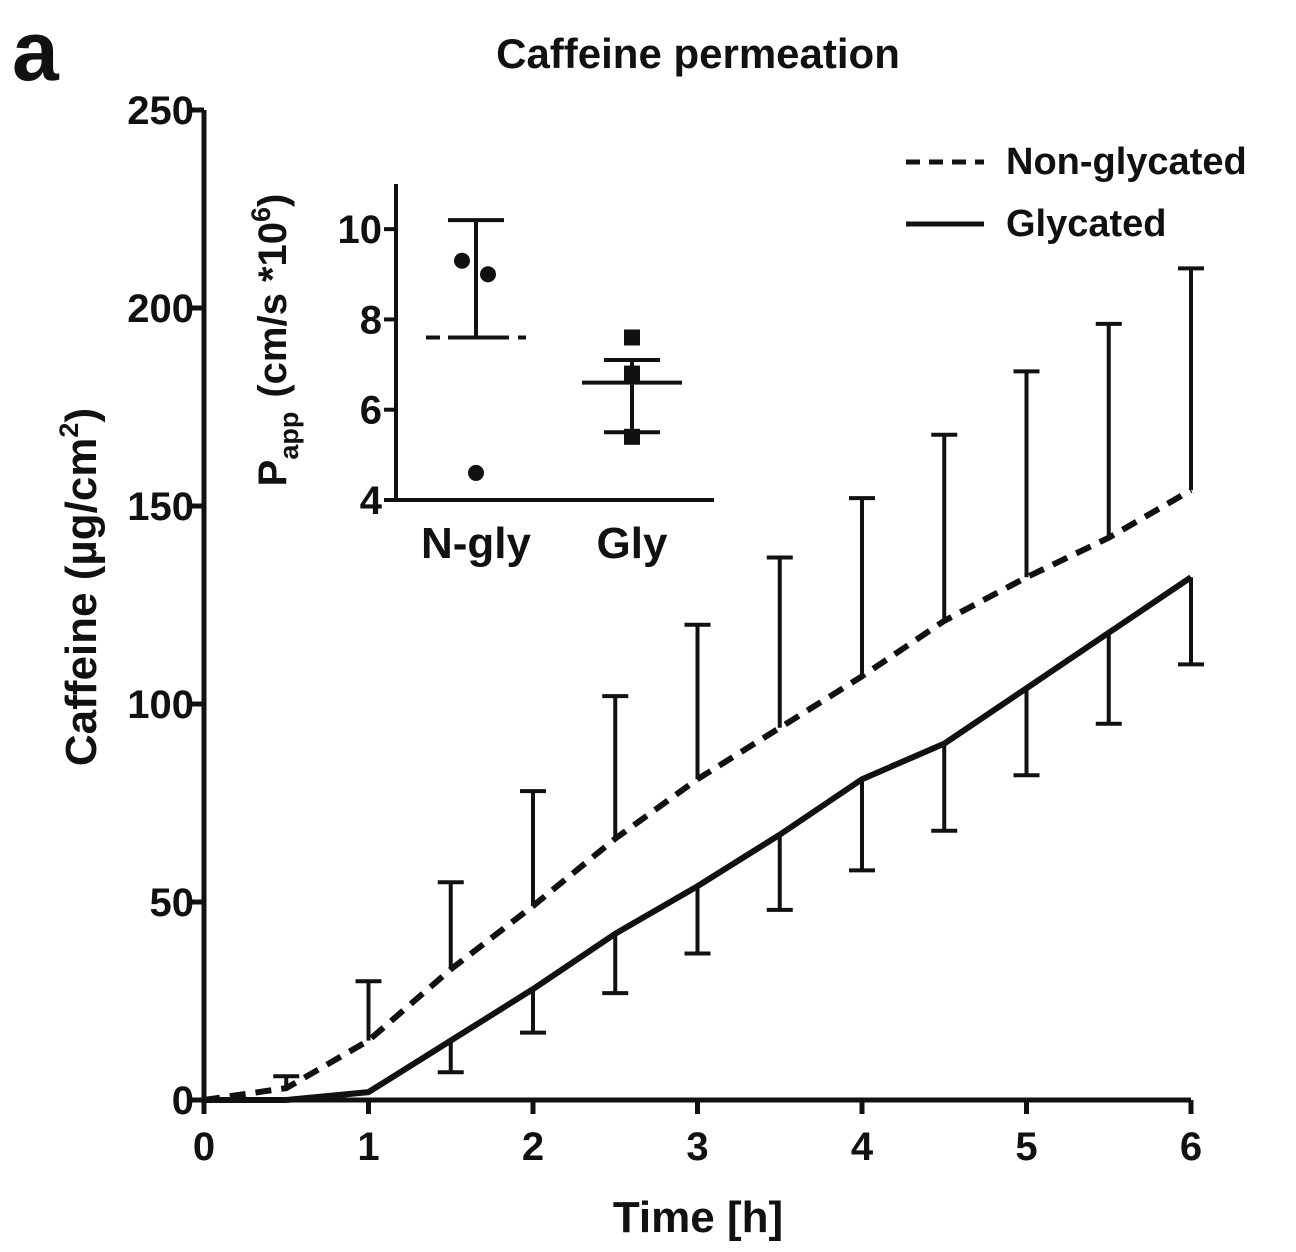 The width and height of the screenshot is (1296, 1252). I want to click on inset-y-tick-label: 4, so click(371, 501).